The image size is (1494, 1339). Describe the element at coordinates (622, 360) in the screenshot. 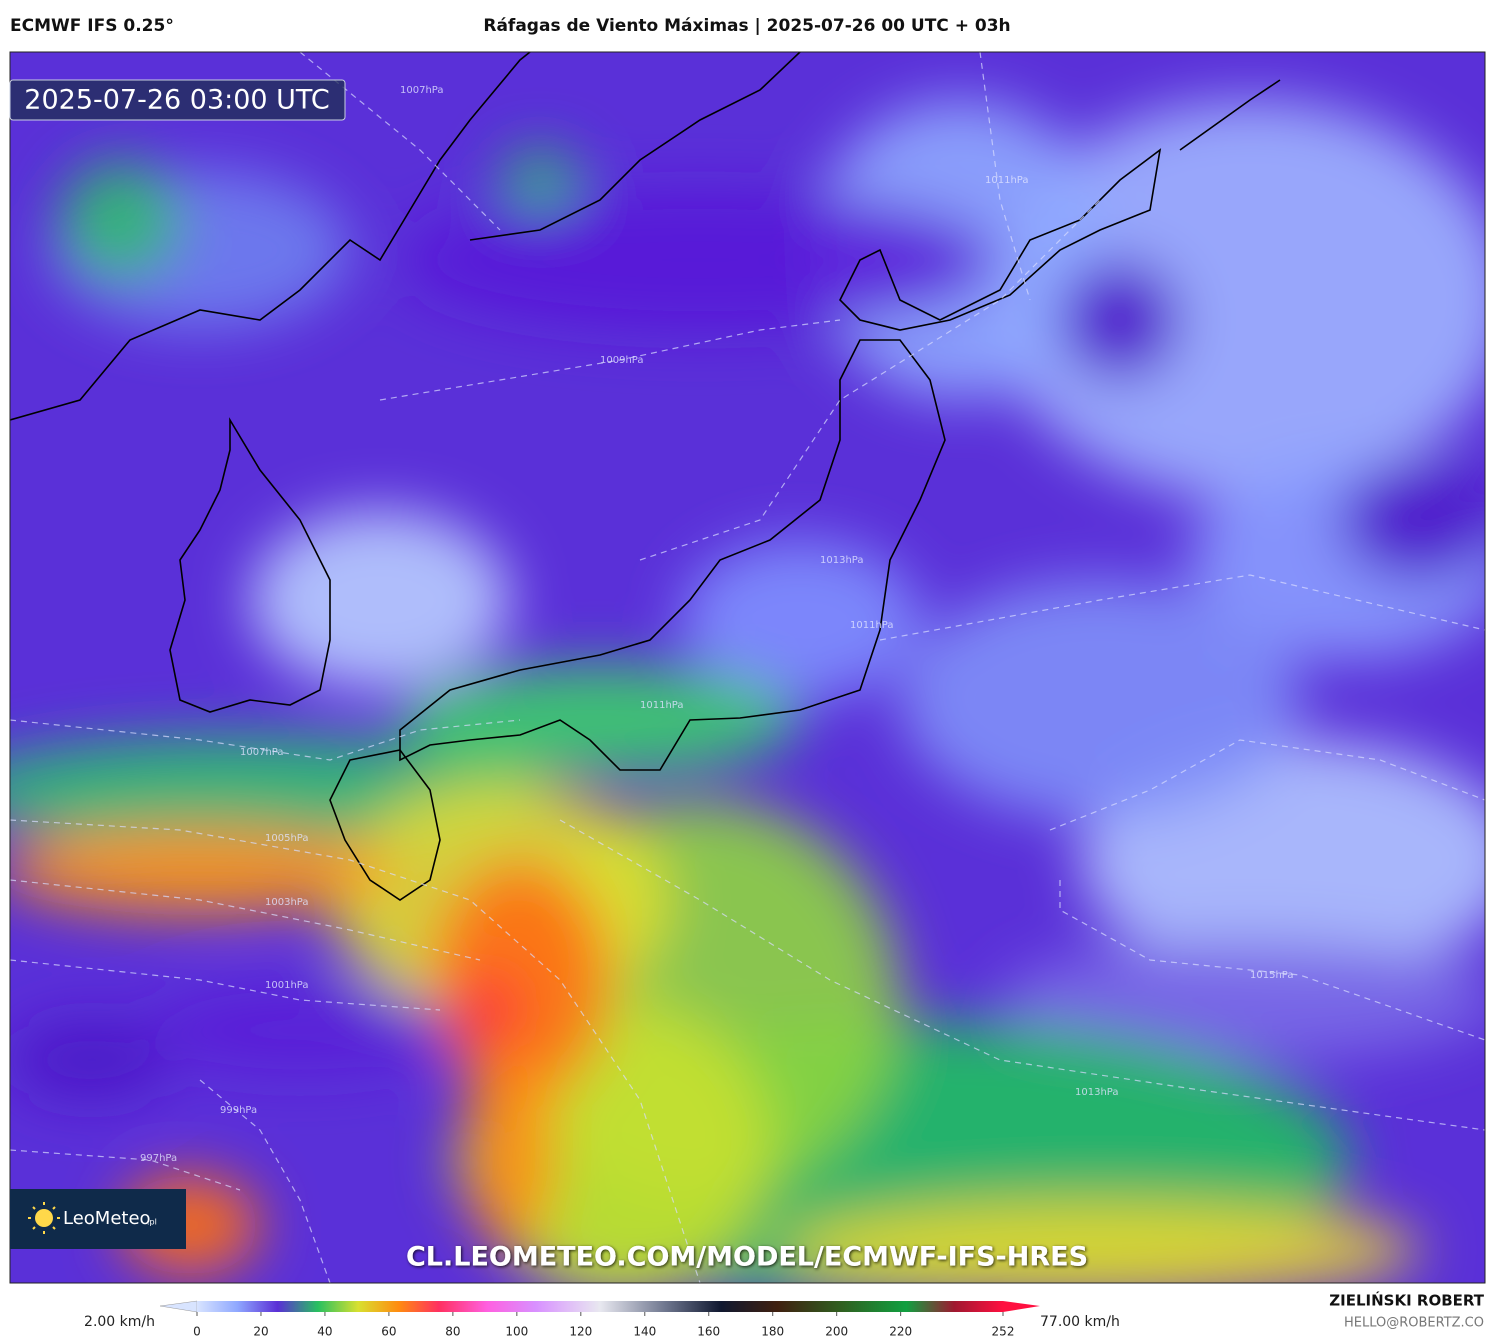

I see `isobar-label: 1009hPa` at that location.